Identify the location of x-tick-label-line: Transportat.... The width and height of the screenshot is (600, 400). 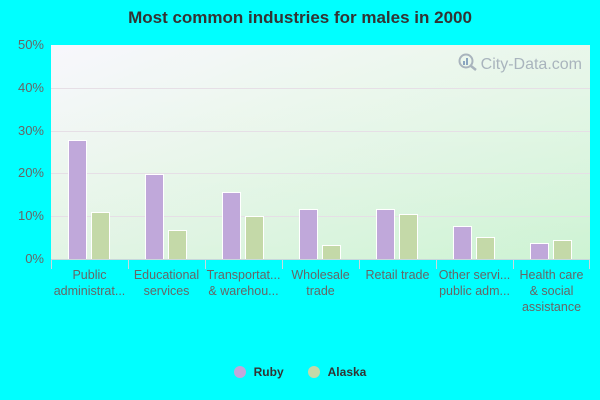
(243, 275).